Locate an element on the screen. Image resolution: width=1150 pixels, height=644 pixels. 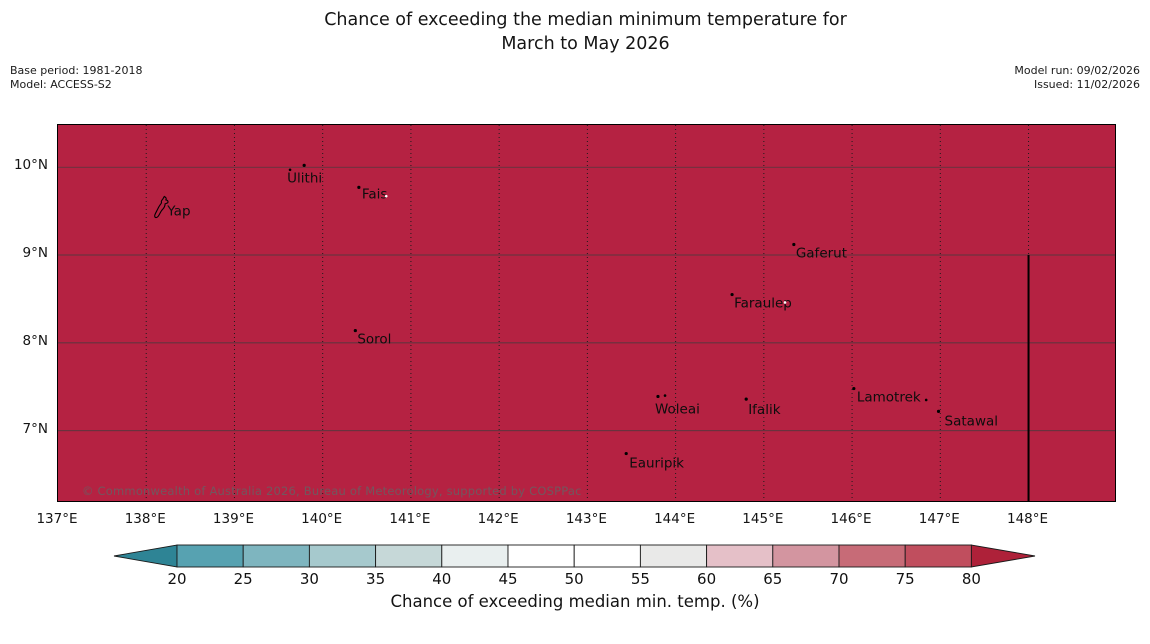
latitude-tick-label: 9°N is located at coordinates (35, 253).